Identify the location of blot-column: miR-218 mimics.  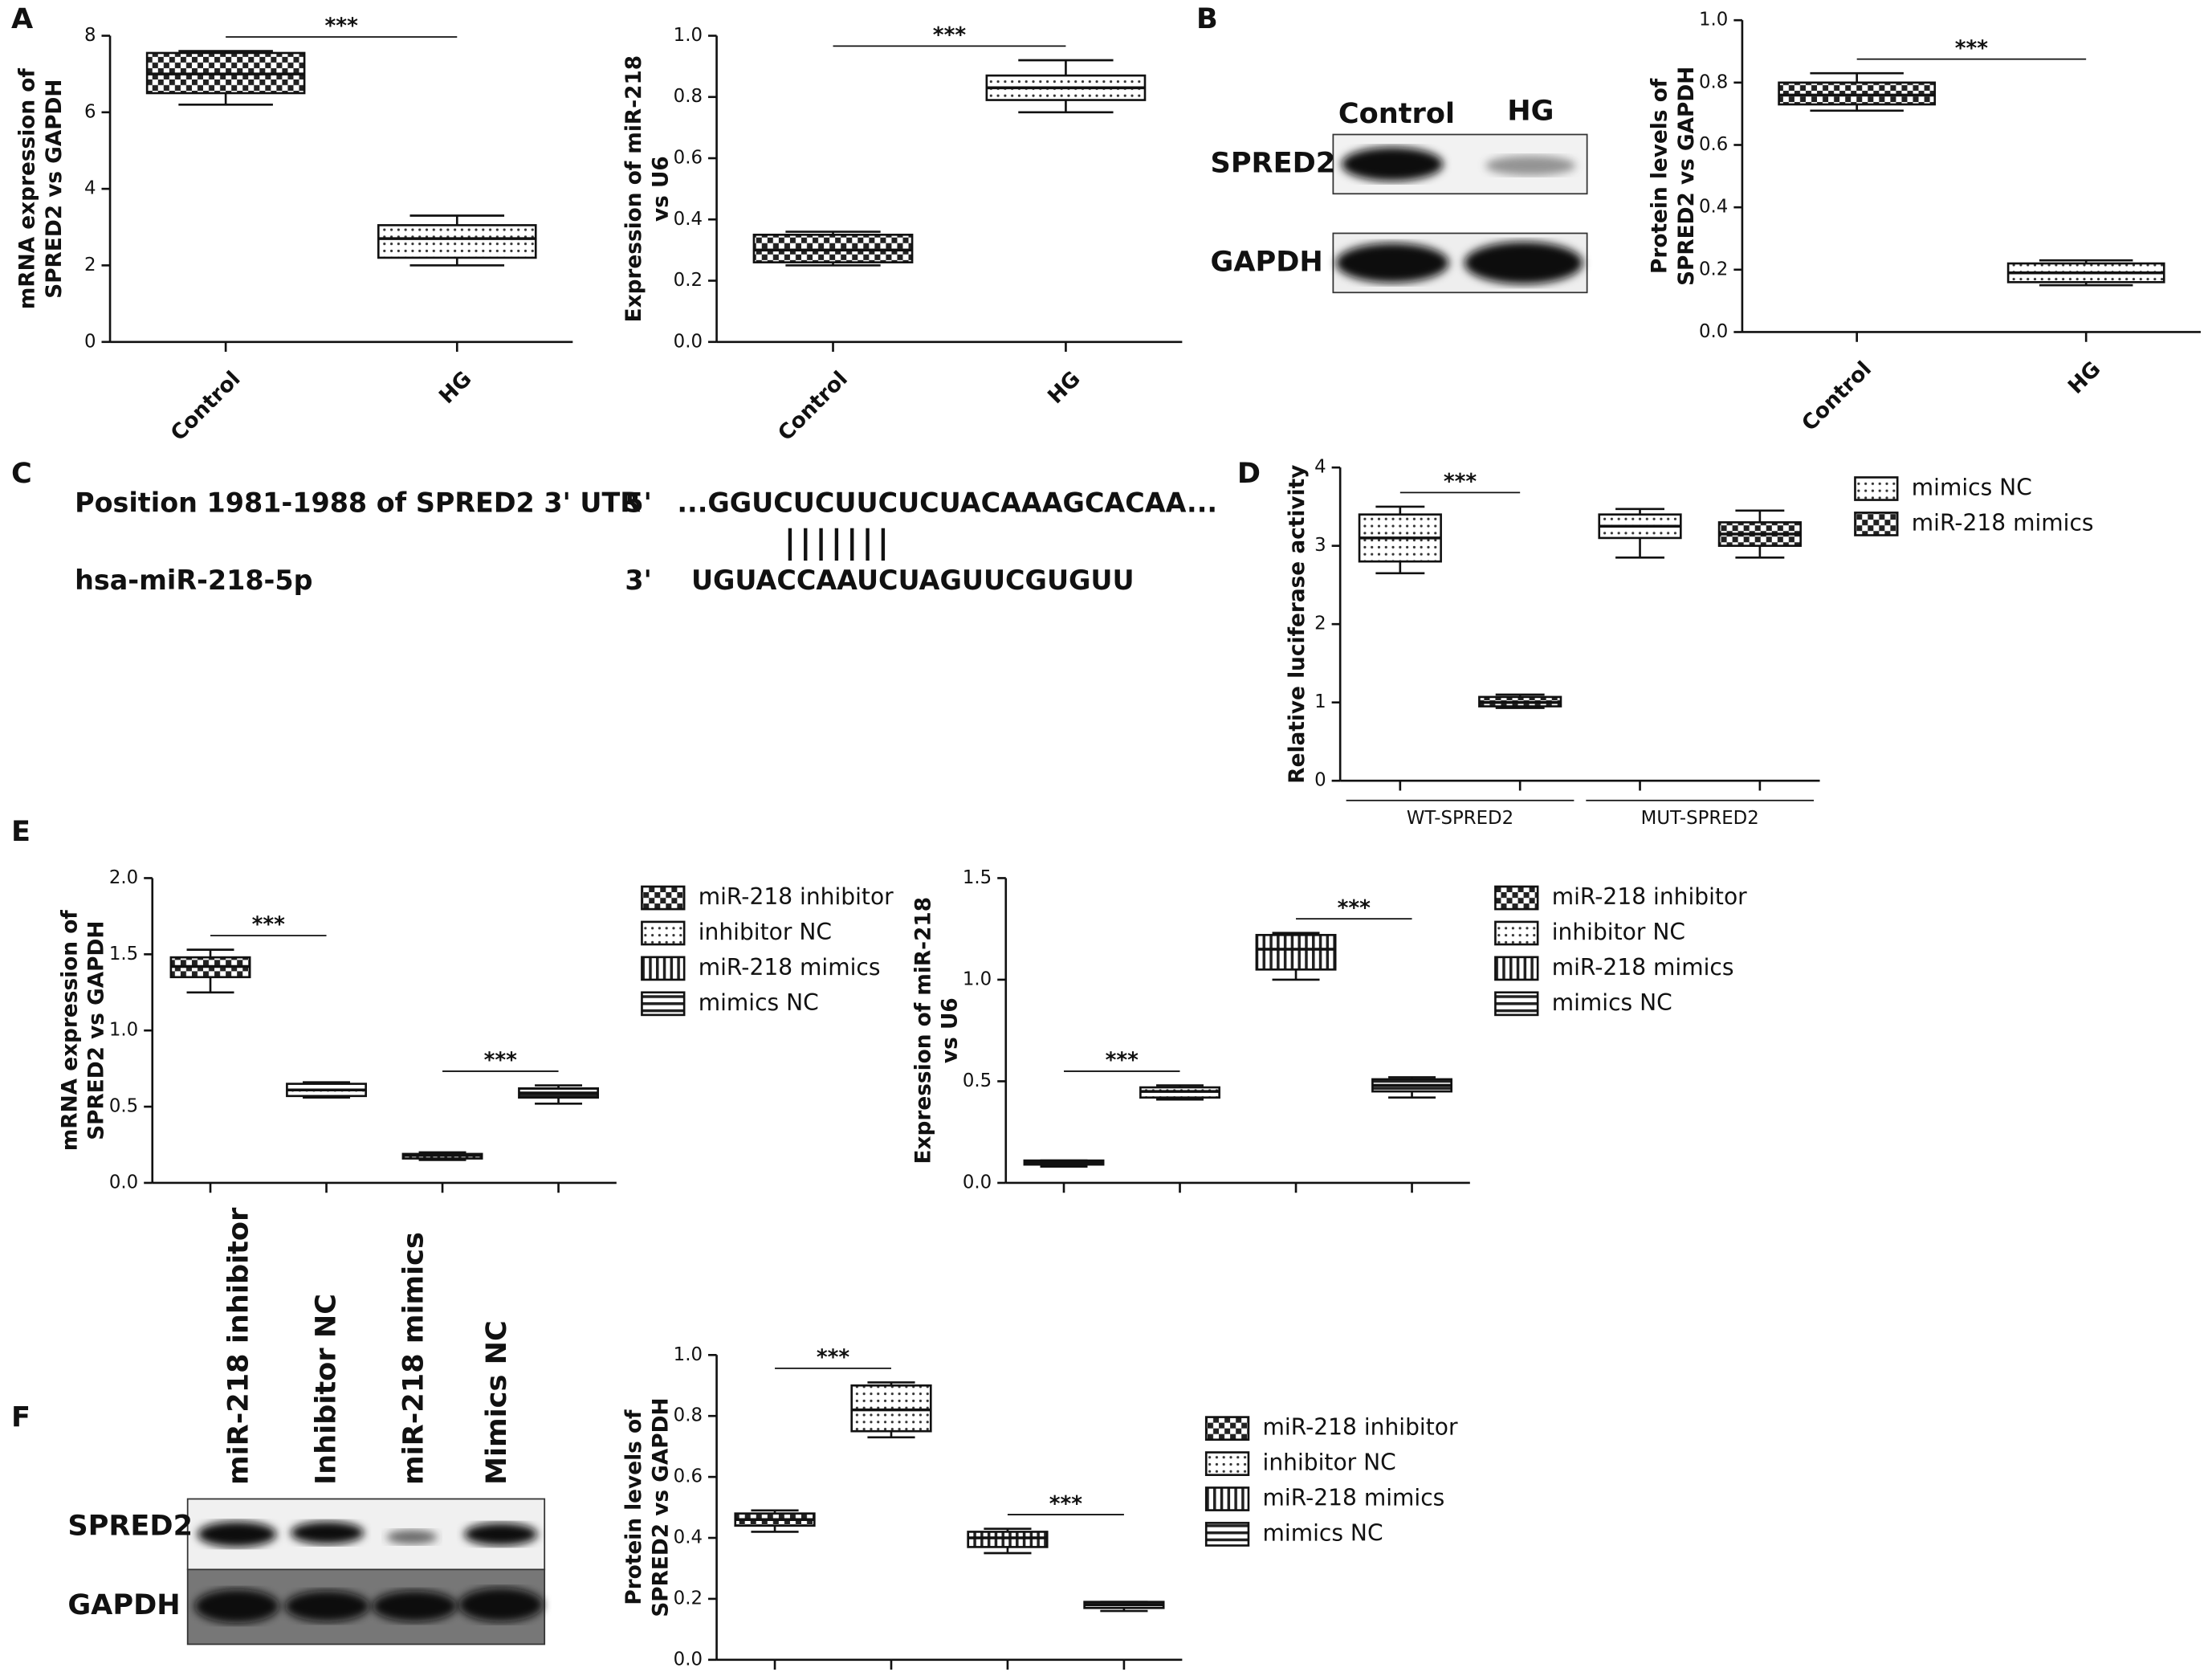
(413, 1358).